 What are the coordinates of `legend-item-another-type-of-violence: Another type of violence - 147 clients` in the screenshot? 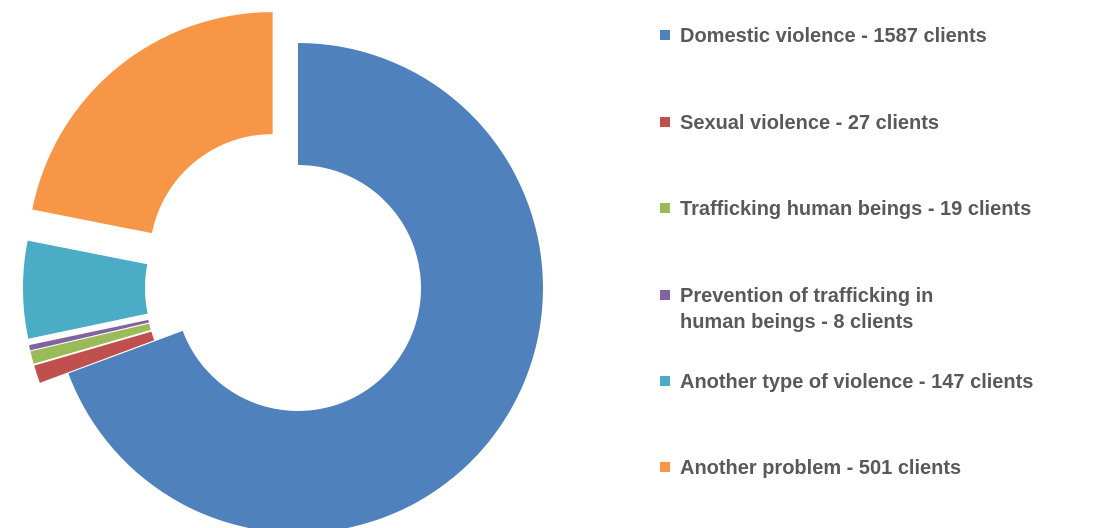 It's located at (875, 382).